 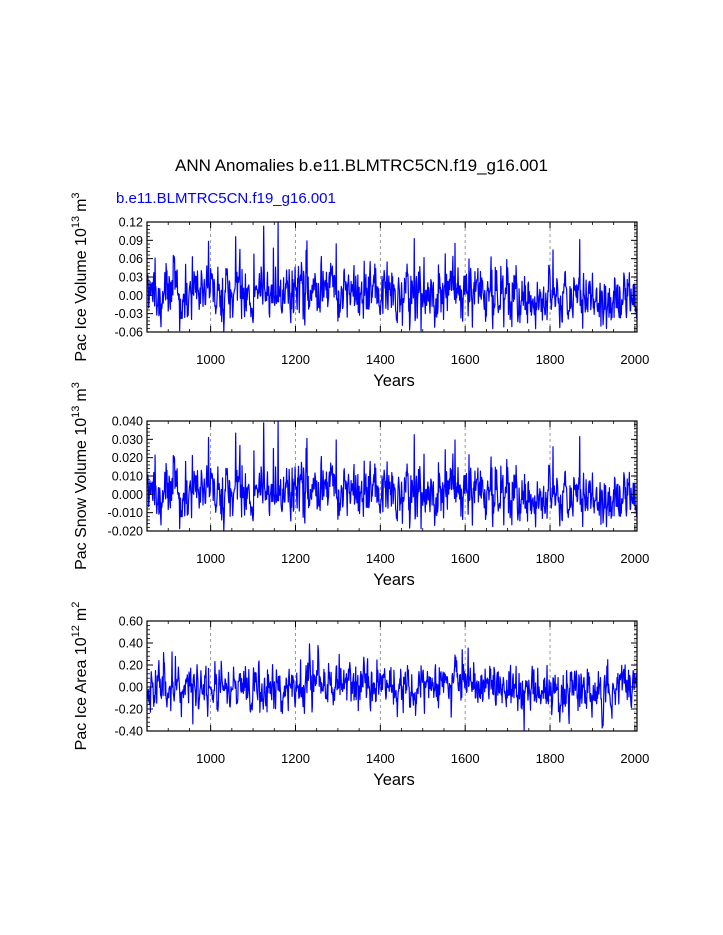 What do you see at coordinates (129, 333) in the screenshot?
I see `y-tick-label: -0.06` at bounding box center [129, 333].